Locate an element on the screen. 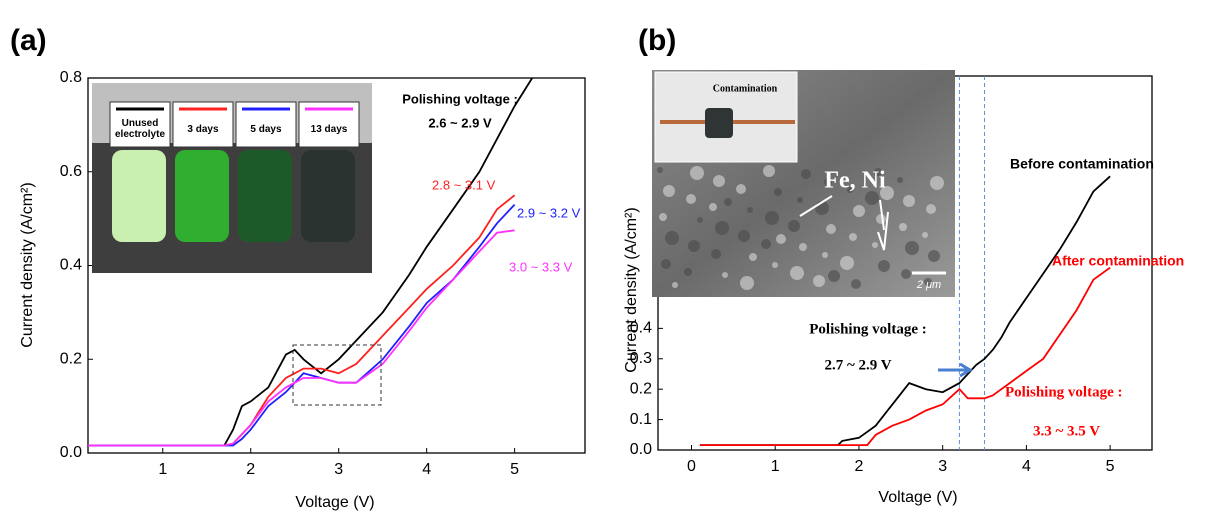 This screenshot has width=1215, height=512. legend-label: Unused electrolyte is located at coordinates (140, 129).